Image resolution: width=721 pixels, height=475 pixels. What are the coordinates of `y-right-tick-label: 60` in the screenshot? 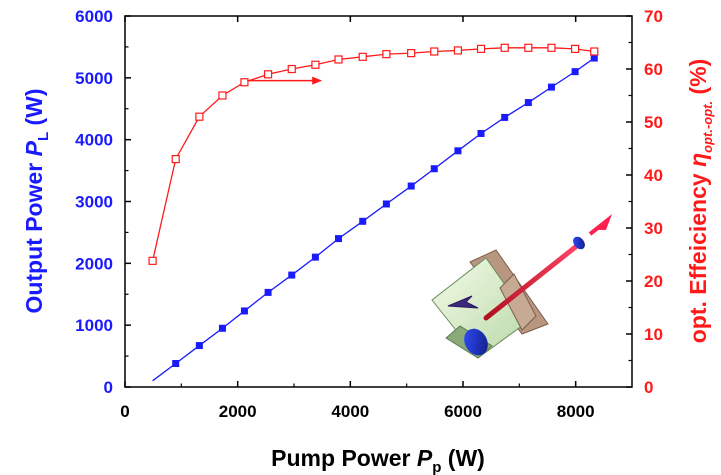 It's located at (653, 69).